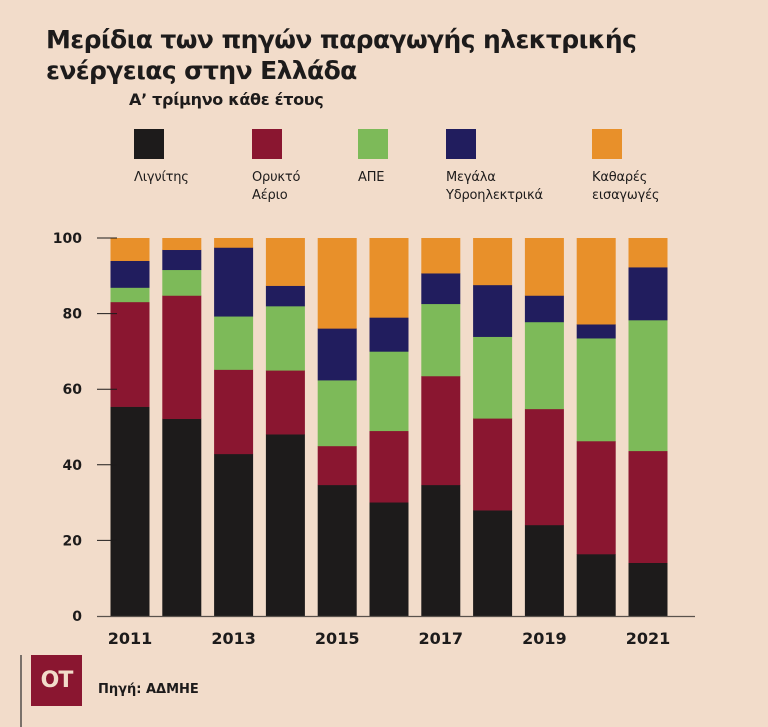 Image resolution: width=768 pixels, height=727 pixels. I want to click on bar-stack-2019, so click(544, 427).